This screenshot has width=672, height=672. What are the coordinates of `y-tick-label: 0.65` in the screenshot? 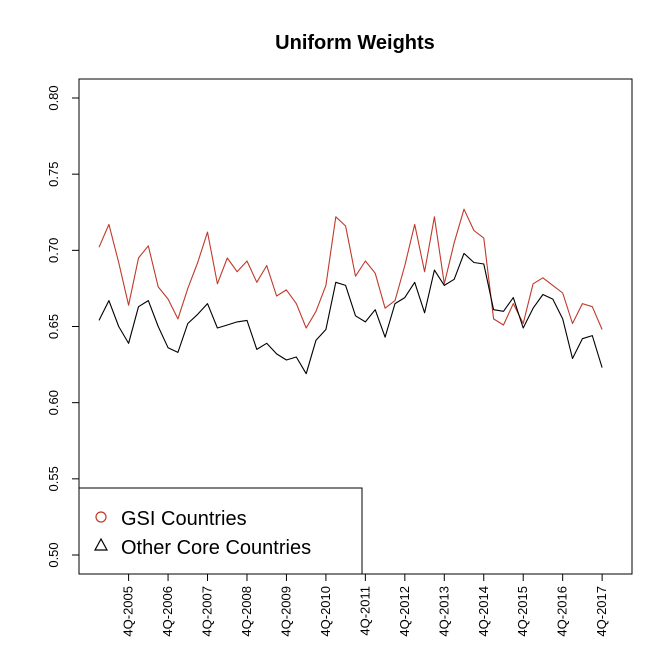 It's located at (53, 326).